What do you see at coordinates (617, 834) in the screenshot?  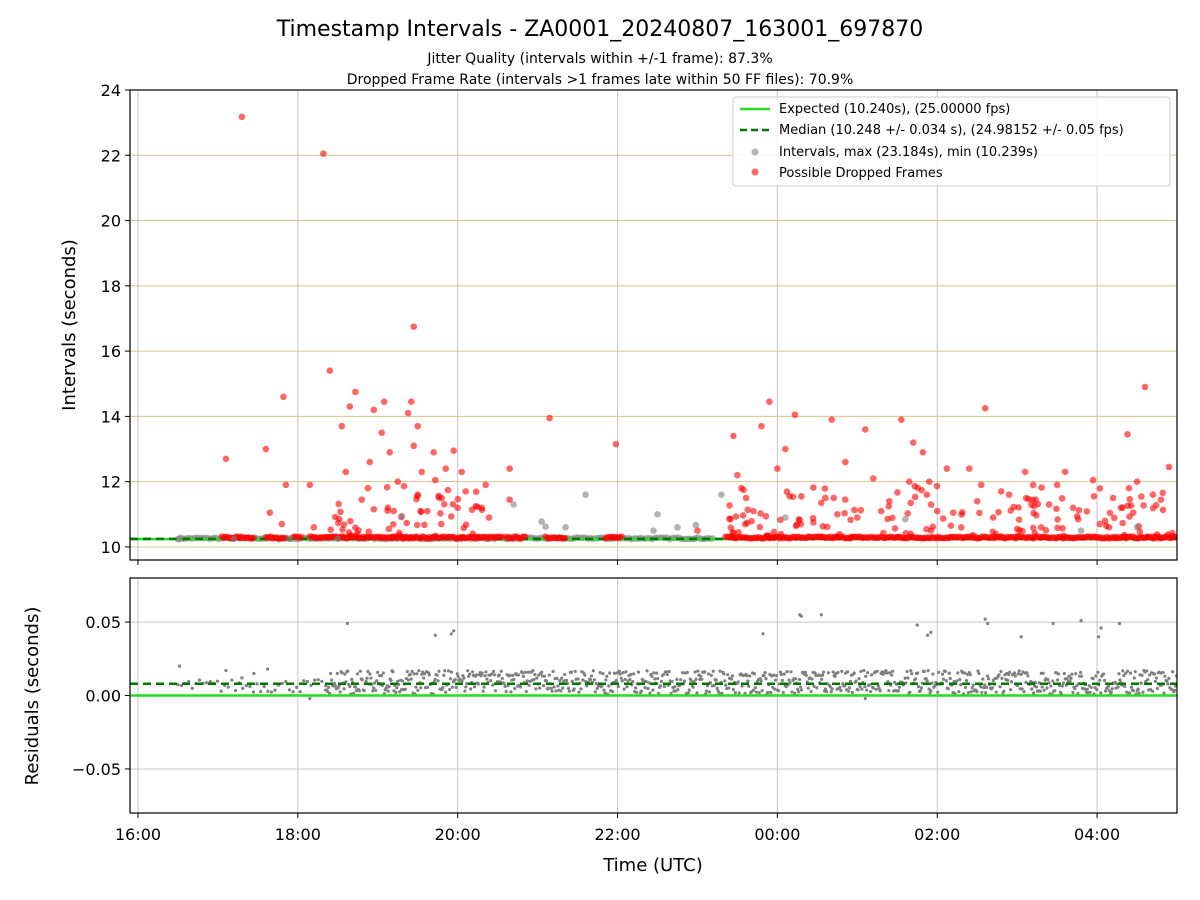 I see `x-tick-label: 22:00` at bounding box center [617, 834].